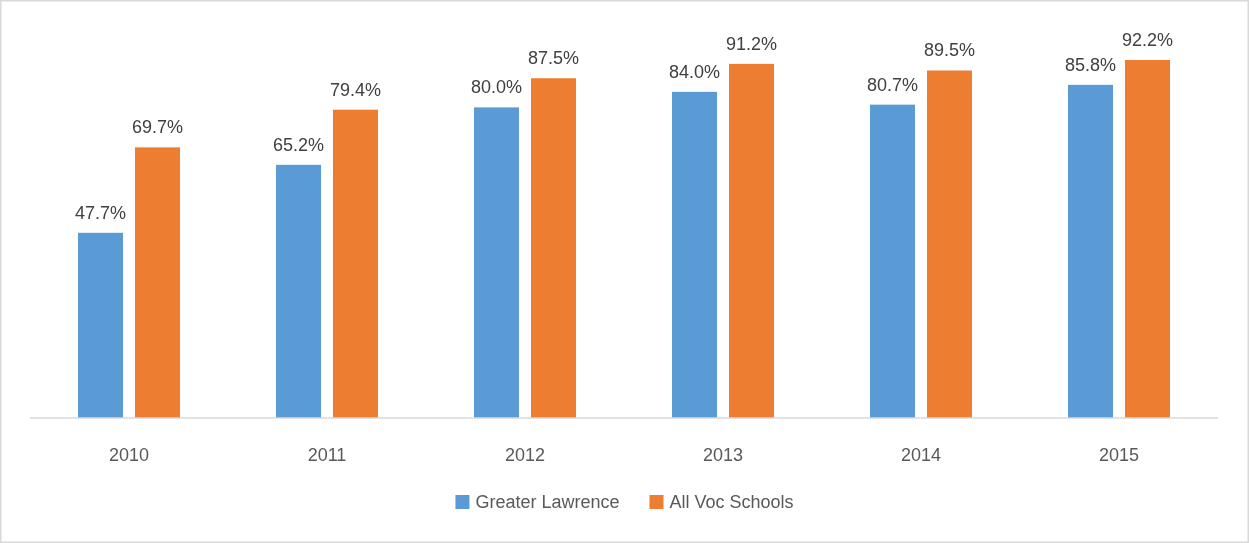 This screenshot has height=543, width=1249. What do you see at coordinates (553, 58) in the screenshot?
I see `data-label: 87.5%` at bounding box center [553, 58].